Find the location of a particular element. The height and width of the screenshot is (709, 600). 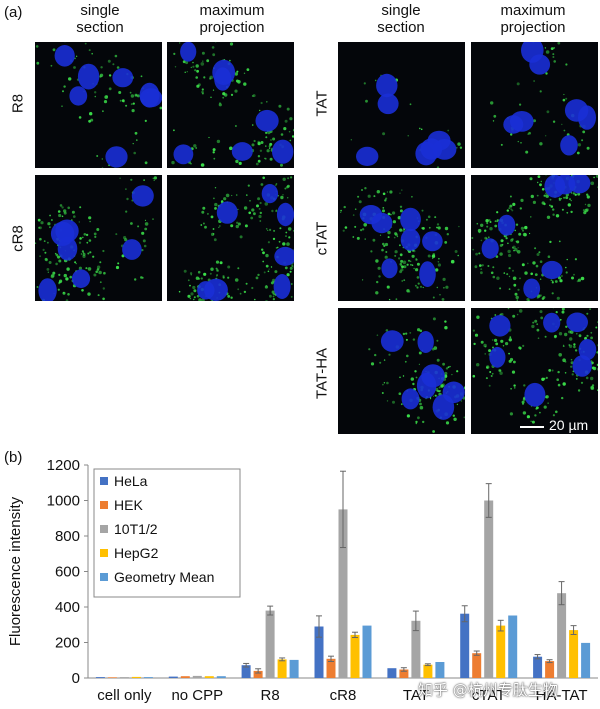

x-tick-label: HA-TAT is located at coordinates (562, 695).